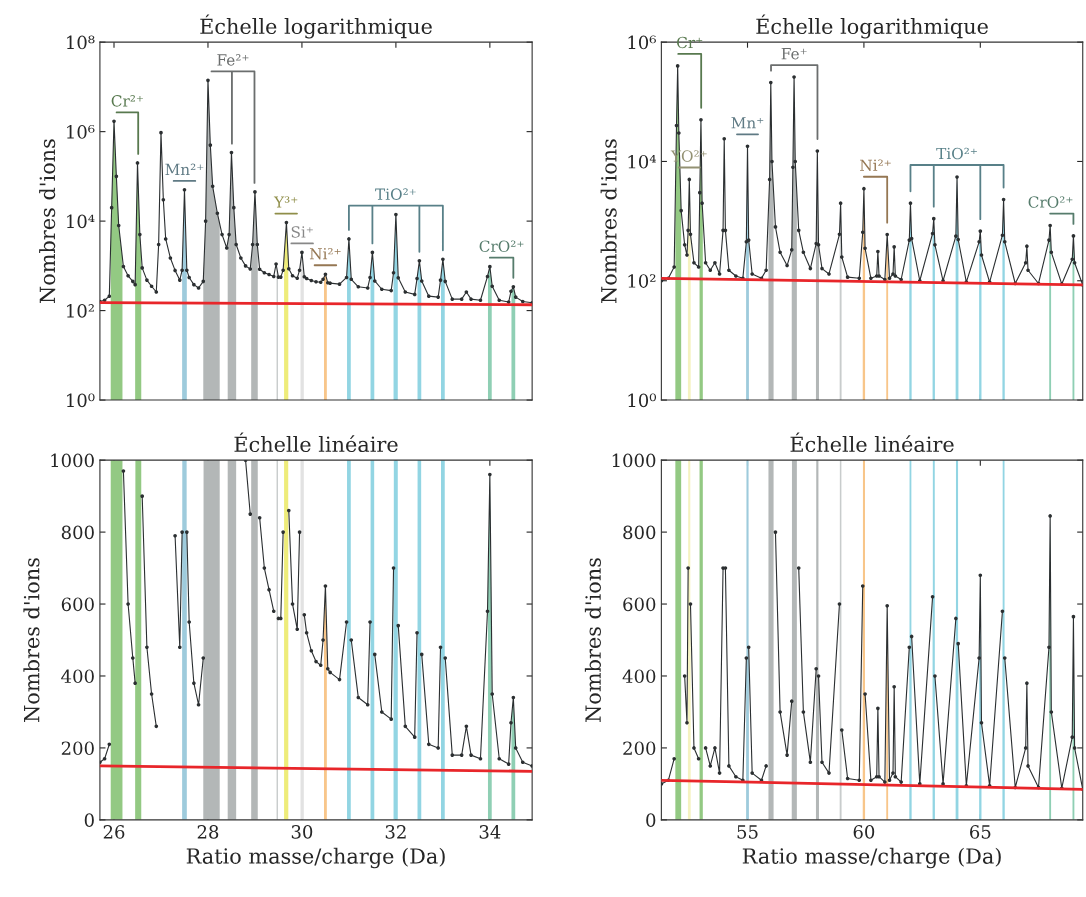  I want to click on x-tick-label: 28, so click(208, 832).